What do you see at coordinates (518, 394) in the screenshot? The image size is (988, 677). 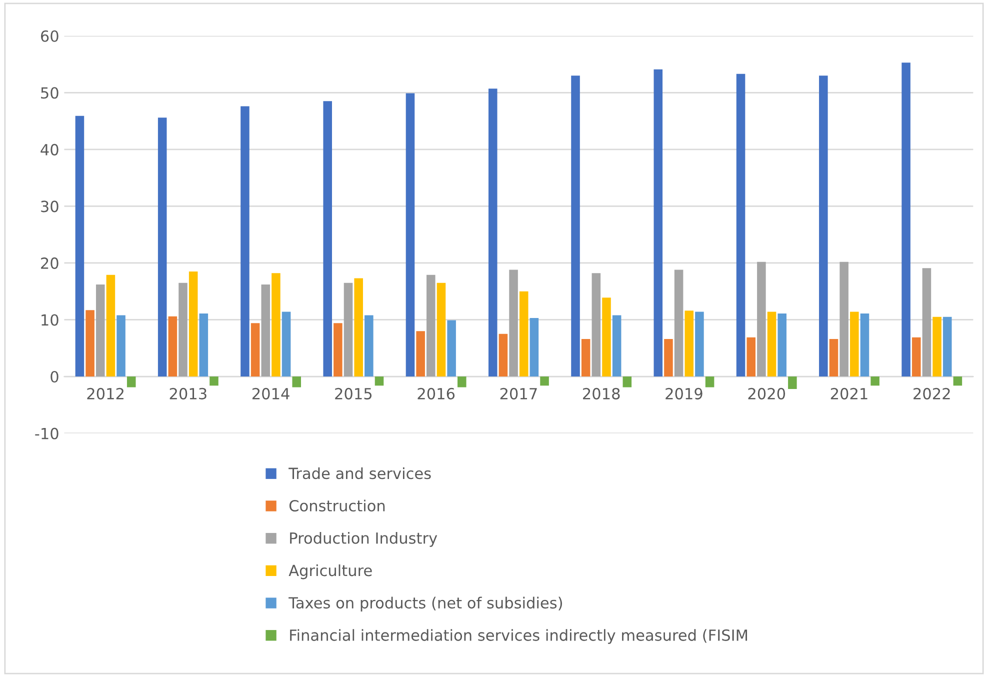 I see `x-tick-label: 2017` at bounding box center [518, 394].